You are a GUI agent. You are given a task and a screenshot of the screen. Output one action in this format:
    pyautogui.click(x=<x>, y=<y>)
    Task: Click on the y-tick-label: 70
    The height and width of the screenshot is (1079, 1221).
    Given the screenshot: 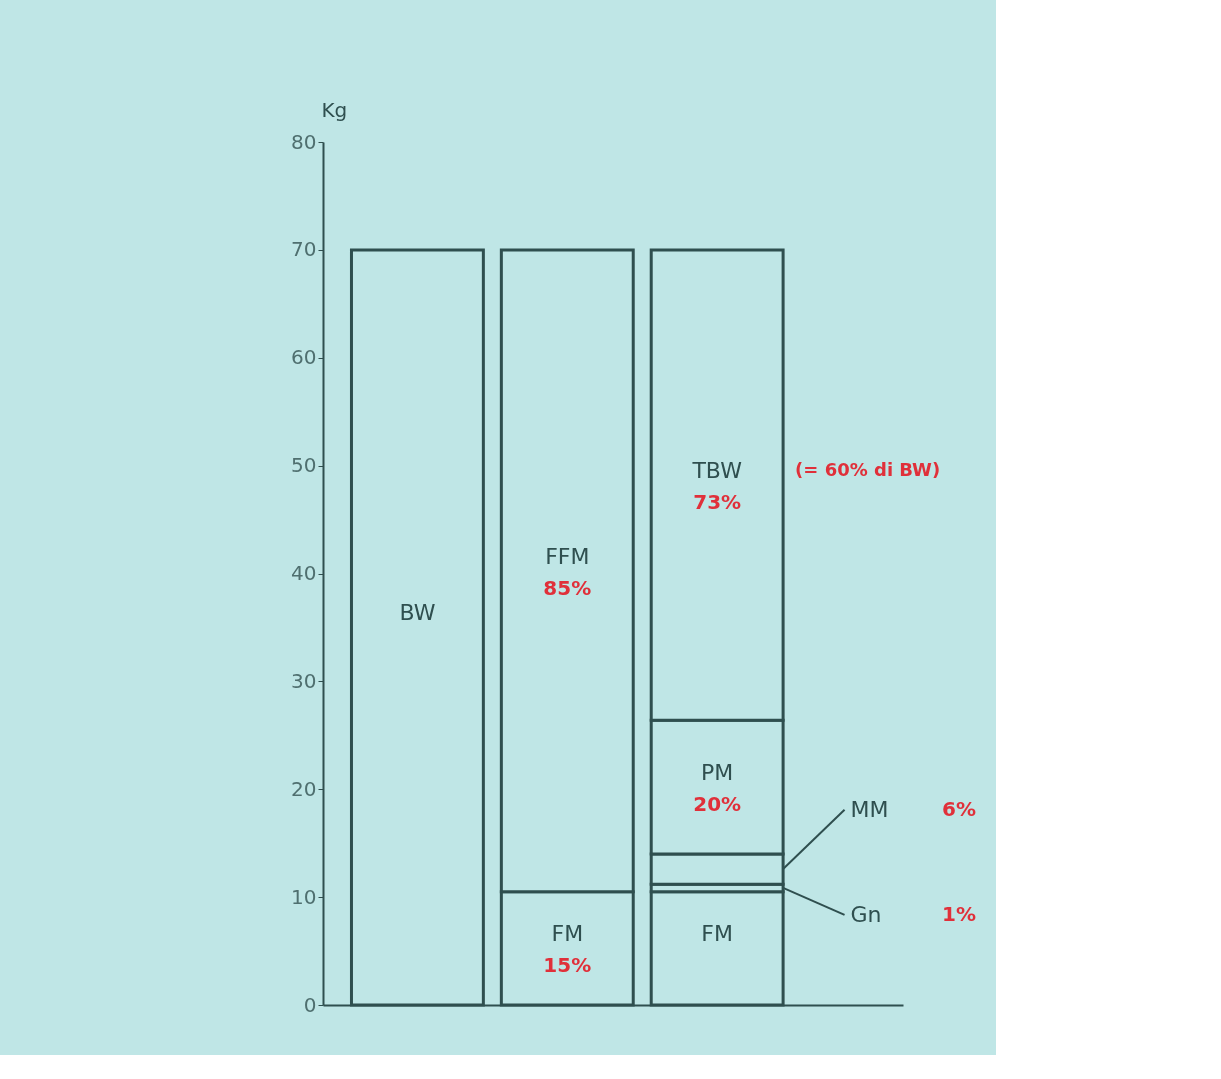 What is the action you would take?
    pyautogui.click(x=304, y=249)
    